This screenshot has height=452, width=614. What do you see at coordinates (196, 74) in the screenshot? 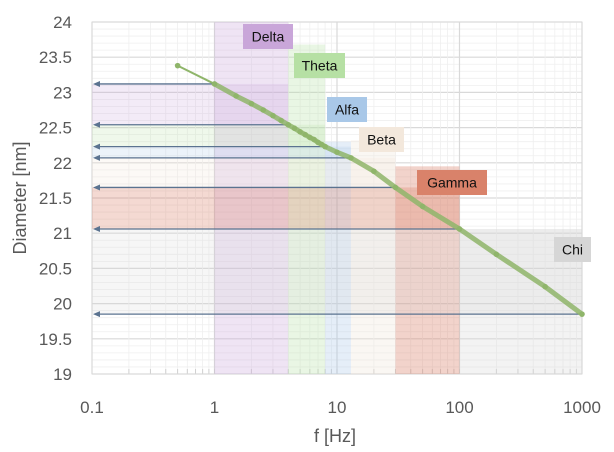
I see `series-line-start` at bounding box center [196, 74].